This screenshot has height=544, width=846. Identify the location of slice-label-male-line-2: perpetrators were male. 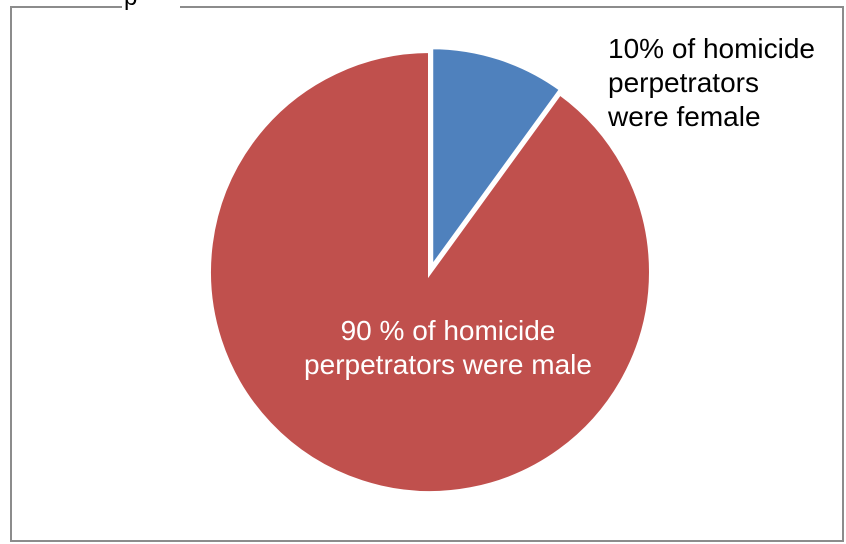
(448, 364).